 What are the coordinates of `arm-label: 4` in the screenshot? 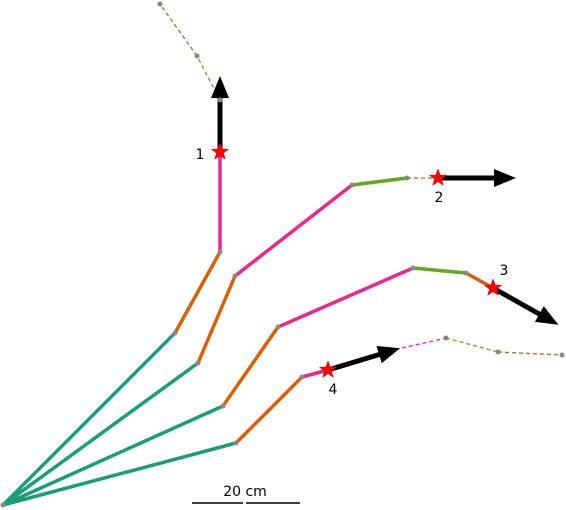 It's located at (333, 390).